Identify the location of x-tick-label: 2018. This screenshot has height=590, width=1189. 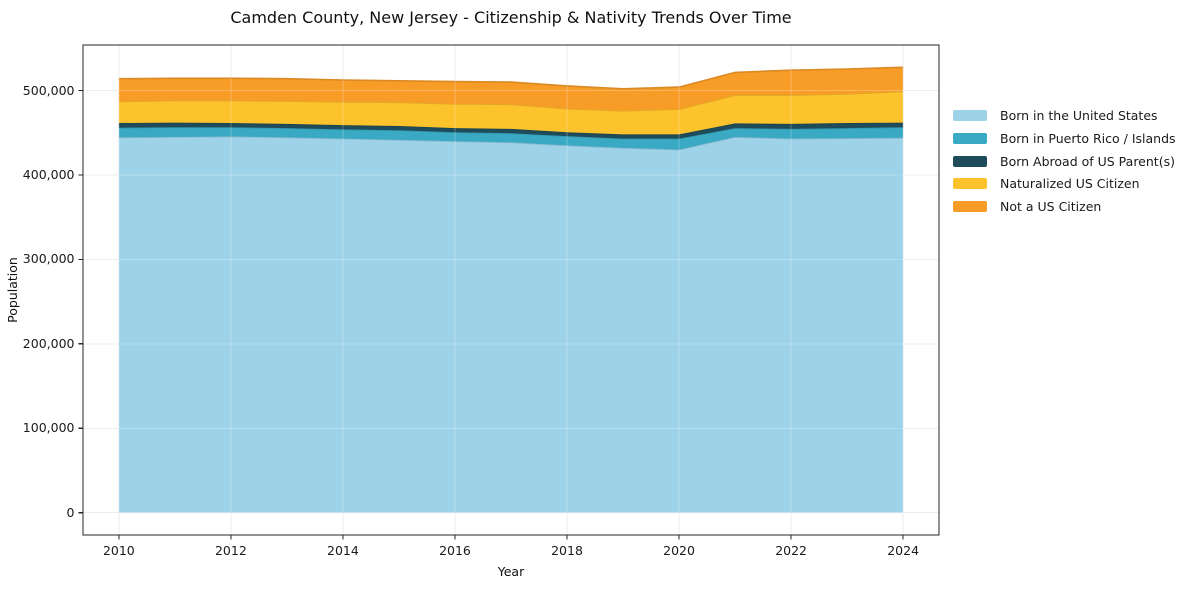
(567, 550).